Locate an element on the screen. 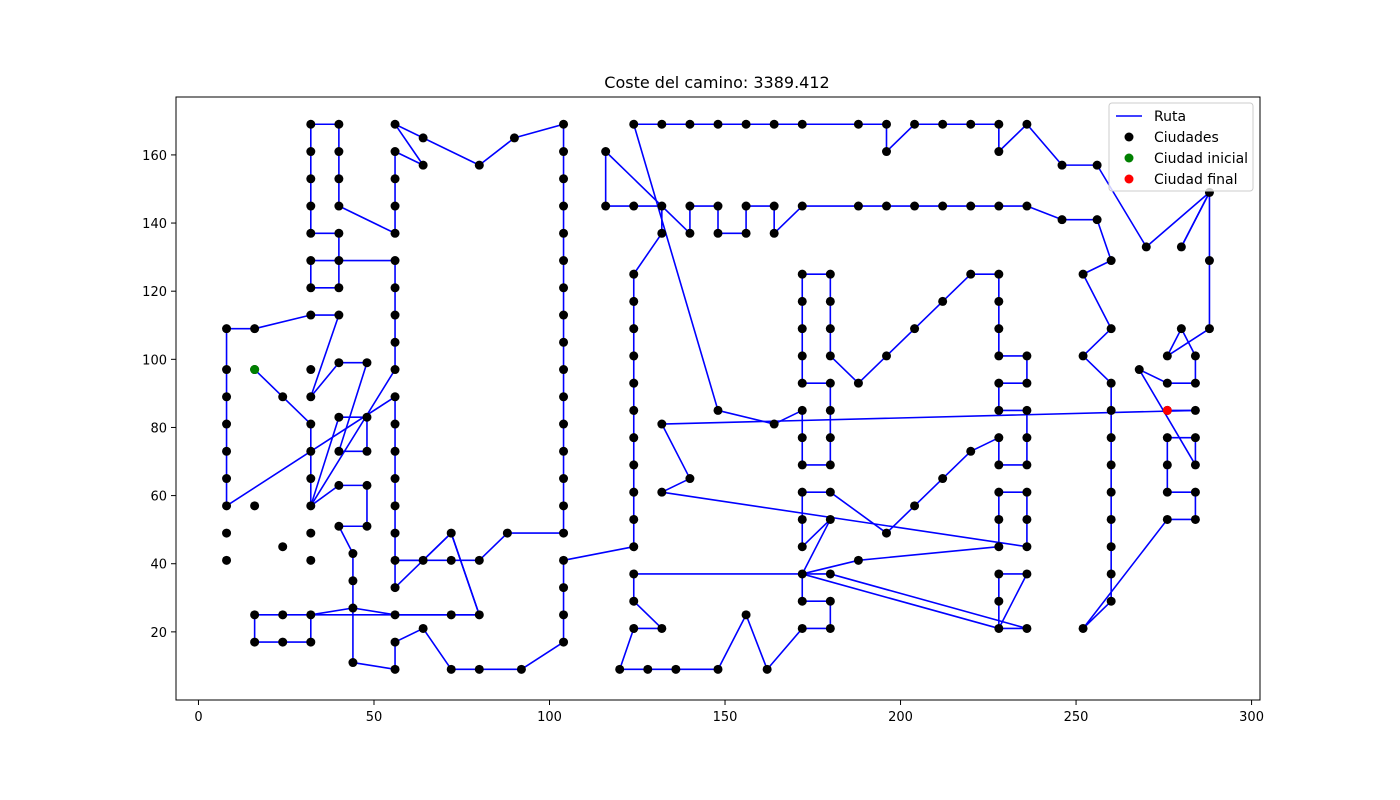 This screenshot has width=1400, height=800. y-tick-label: 100 is located at coordinates (154, 360).